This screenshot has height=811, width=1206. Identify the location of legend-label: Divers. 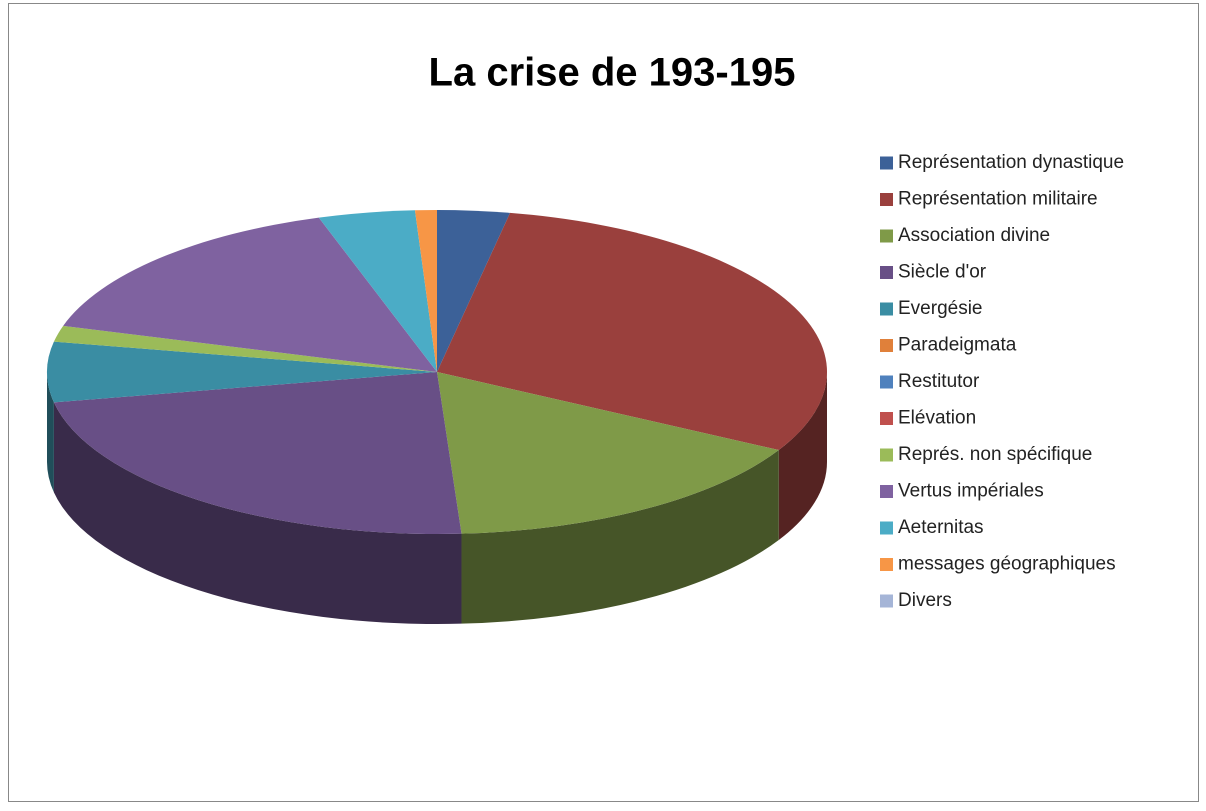
(925, 600).